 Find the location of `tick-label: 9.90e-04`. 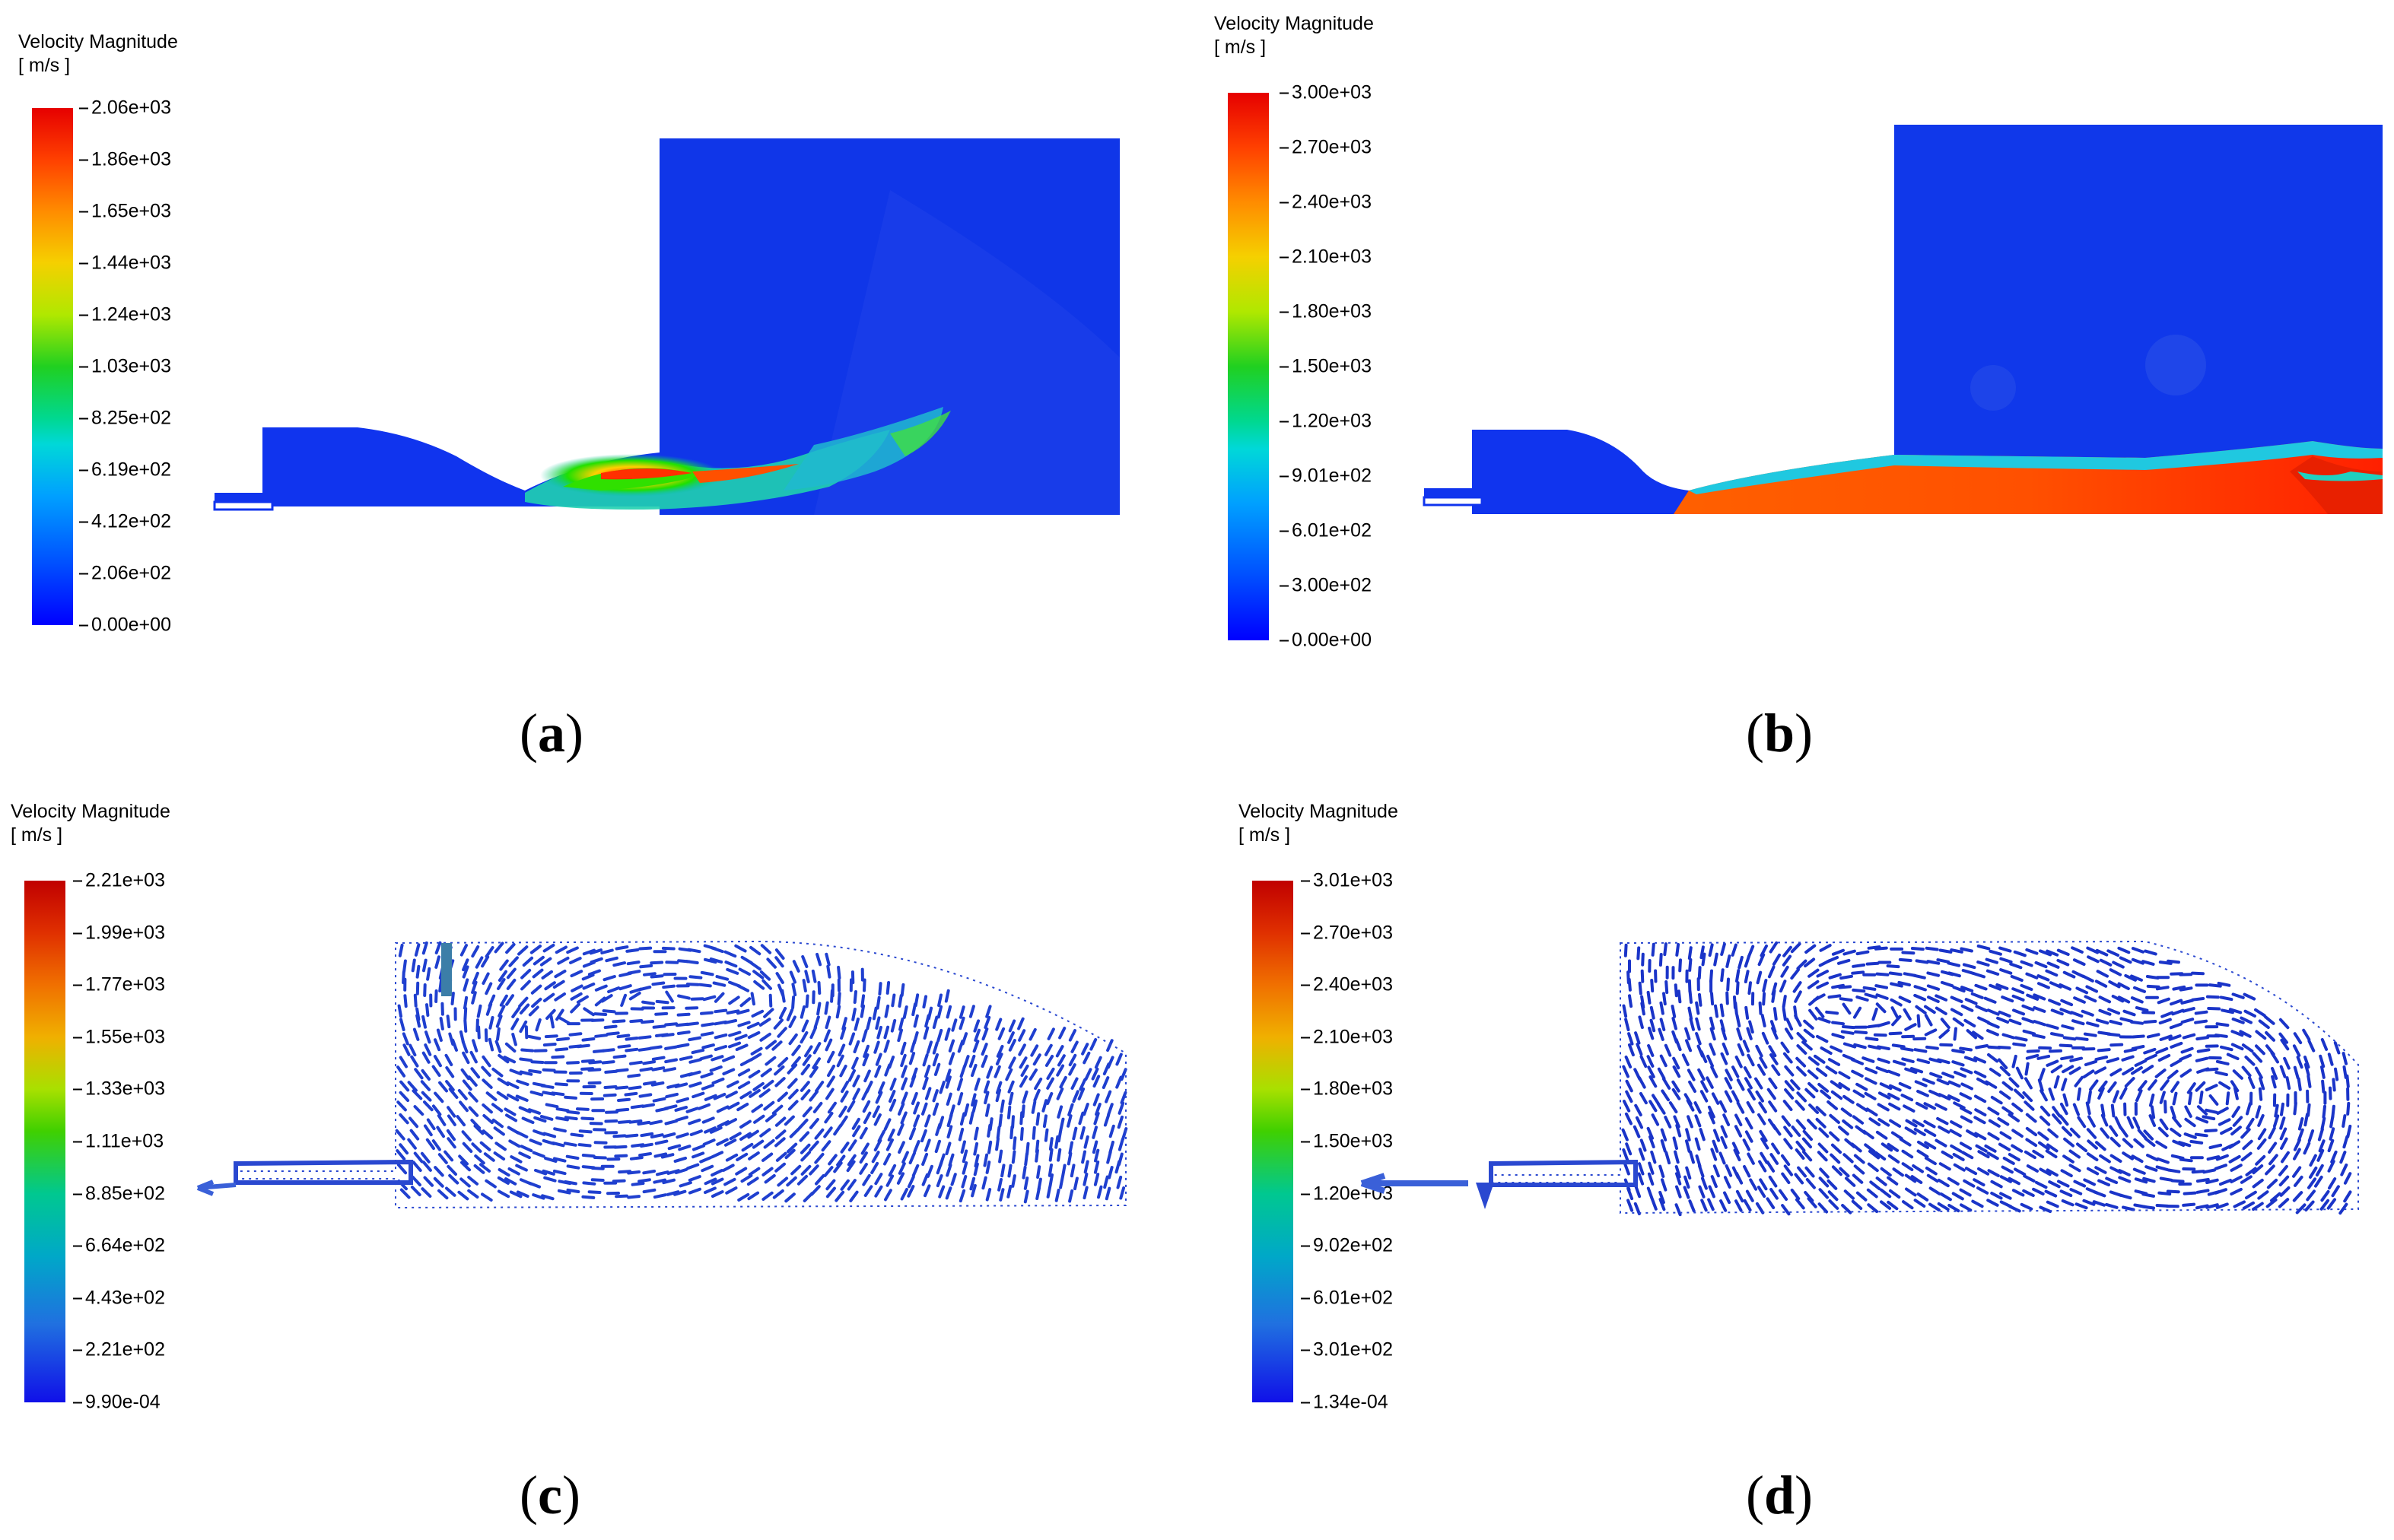

tick-label: 9.90e-04 is located at coordinates (117, 1402).